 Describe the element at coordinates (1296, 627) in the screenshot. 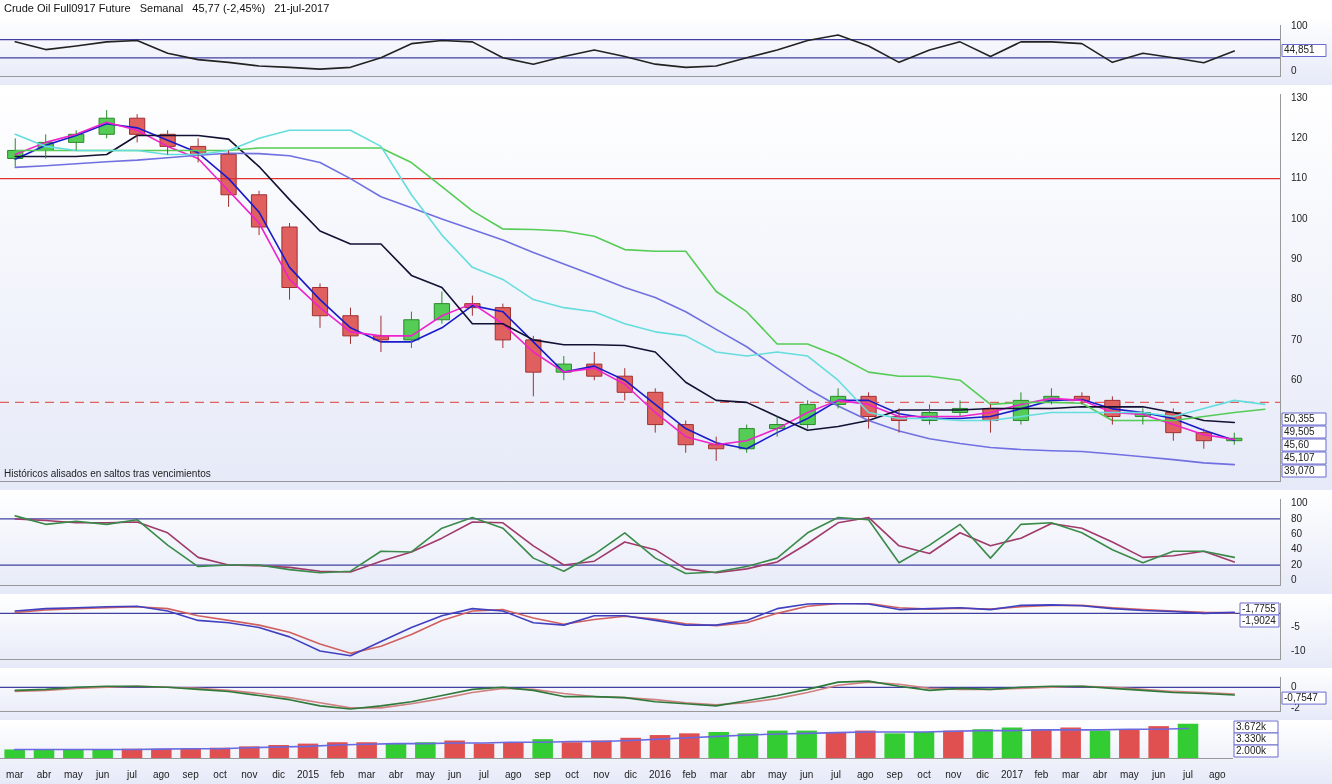

I see `y-tick-label: -5` at that location.